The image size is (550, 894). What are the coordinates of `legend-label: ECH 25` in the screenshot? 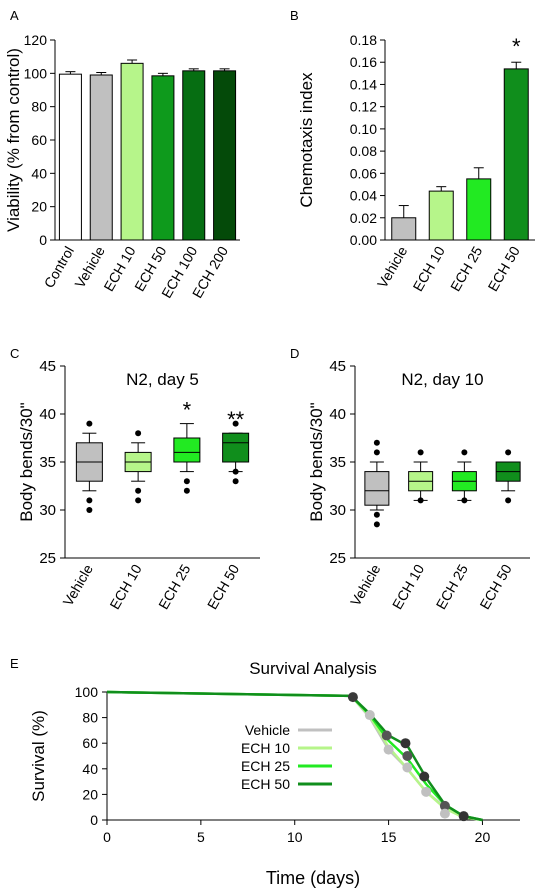 It's located at (265, 766).